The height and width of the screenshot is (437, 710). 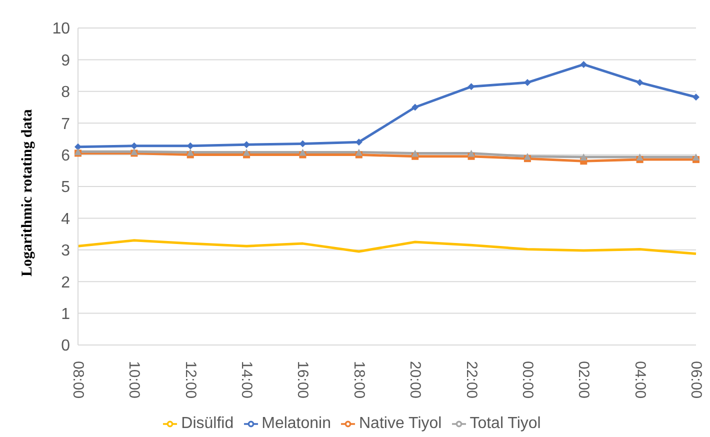 I want to click on x-tick-label: 12:00, so click(x=190, y=380).